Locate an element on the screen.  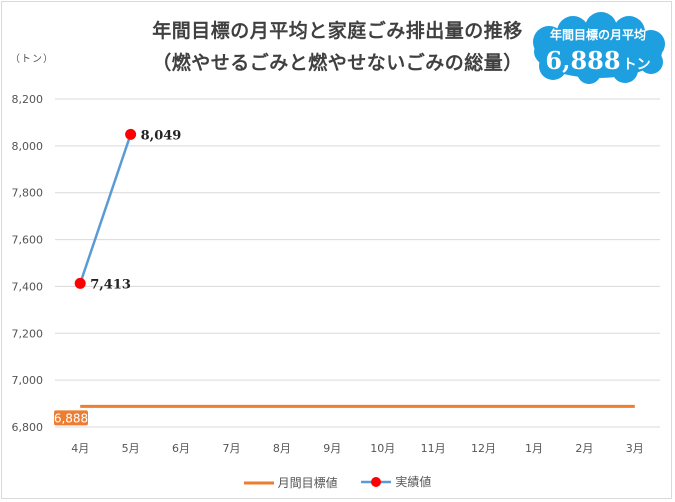
x-tick-label: 3月 is located at coordinates (635, 448).